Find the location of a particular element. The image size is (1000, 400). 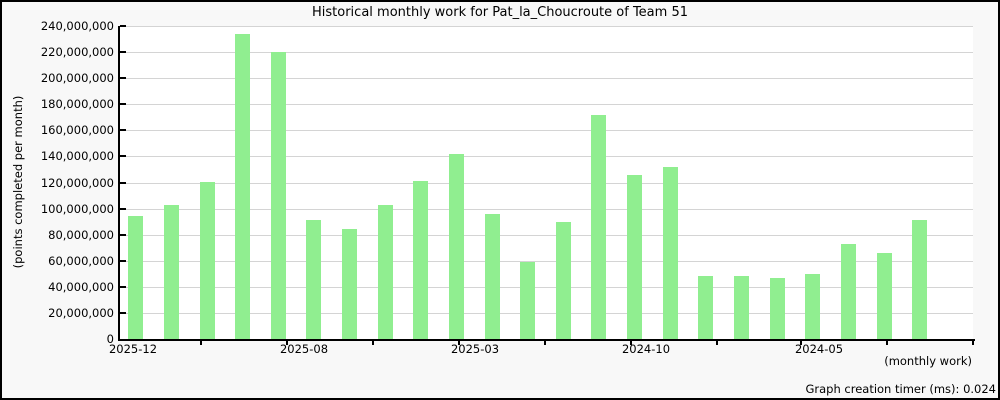

x-tick-label: 2024-05 is located at coordinates (819, 349).